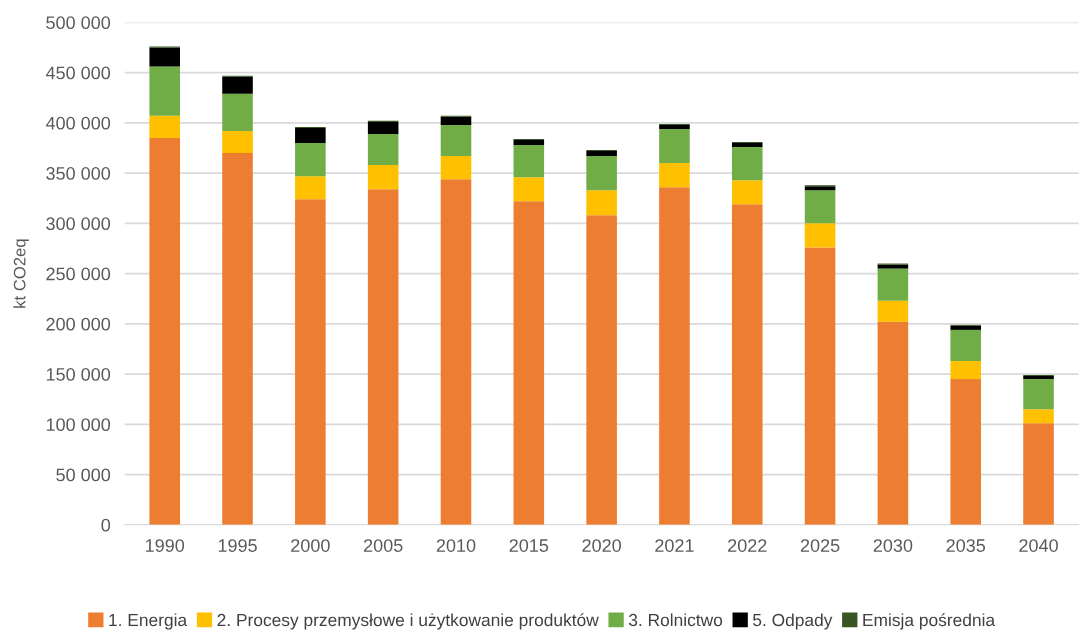 Image resolution: width=1084 pixels, height=640 pixels. Describe the element at coordinates (78, 324) in the screenshot. I see `y-tick-label: 200 000` at that location.